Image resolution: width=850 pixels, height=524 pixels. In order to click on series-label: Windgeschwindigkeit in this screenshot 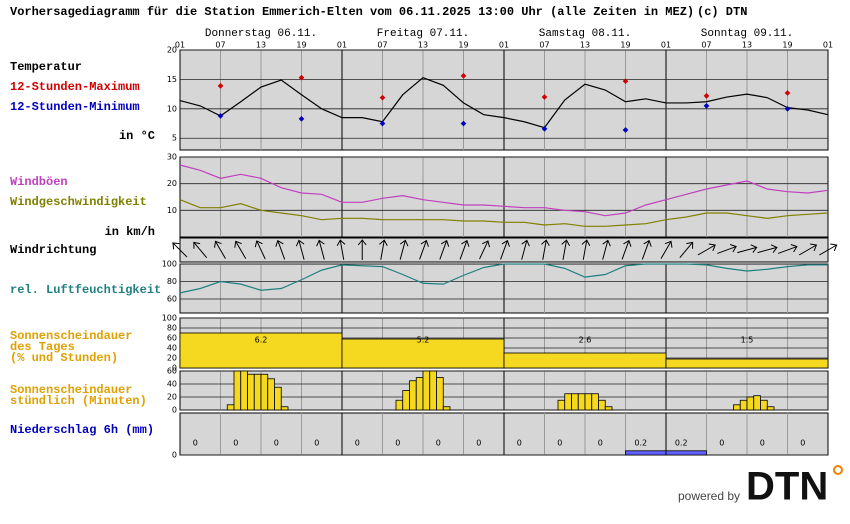, I will do `click(78, 202)`.